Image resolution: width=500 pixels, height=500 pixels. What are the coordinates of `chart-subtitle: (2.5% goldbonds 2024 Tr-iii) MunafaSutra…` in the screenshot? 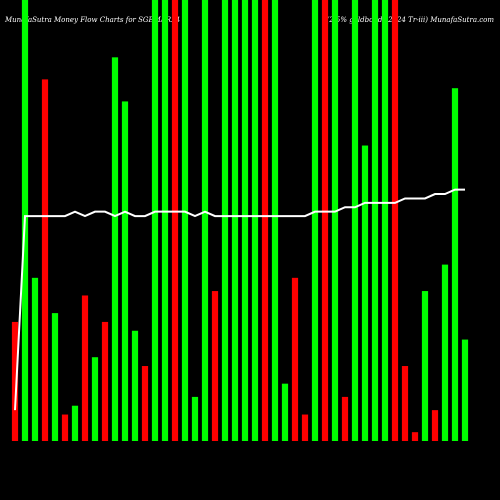 It's located at (410, 20).